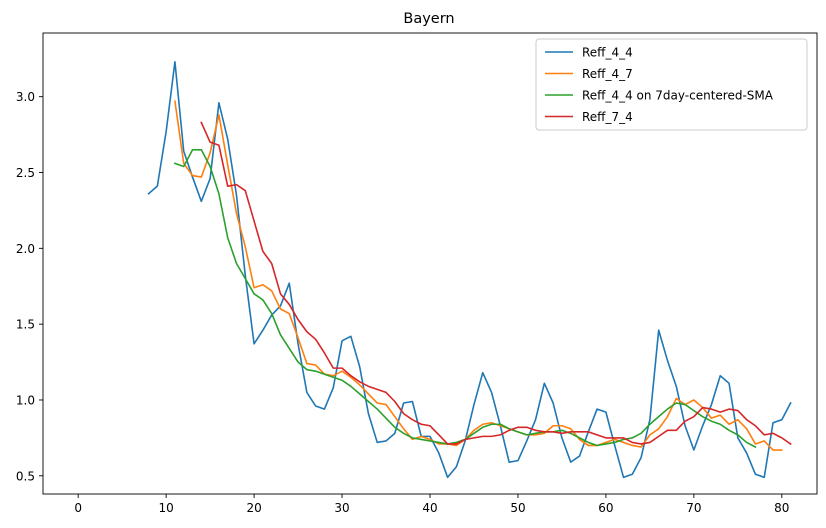  Describe the element at coordinates (429, 508) in the screenshot. I see `x-tick-label: 40` at that location.